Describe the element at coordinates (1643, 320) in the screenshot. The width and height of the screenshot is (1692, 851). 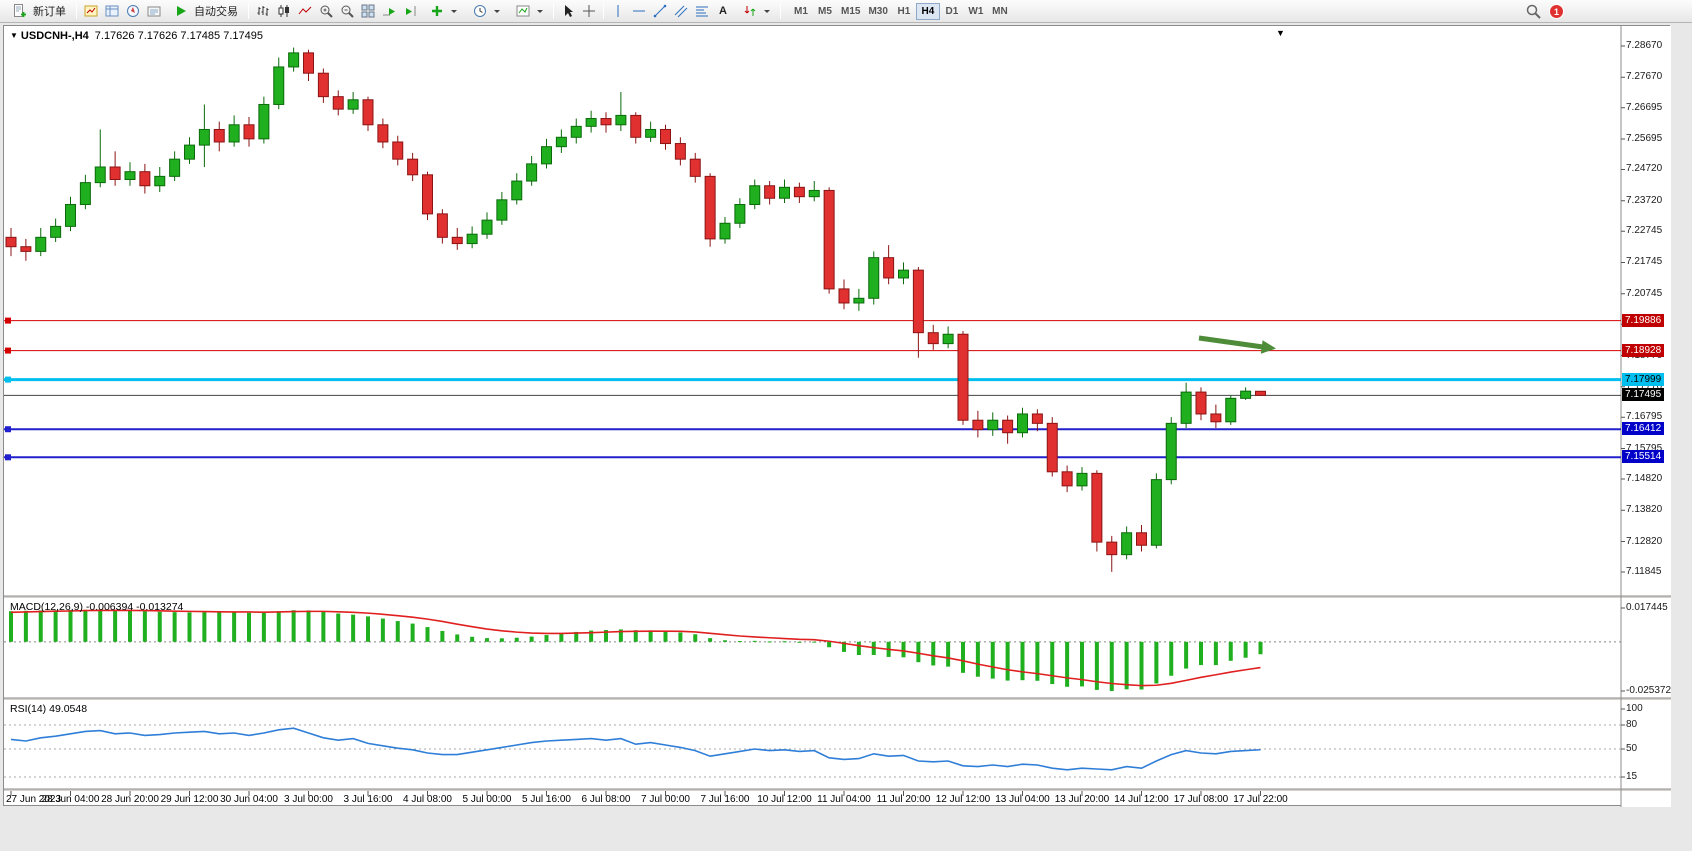
I see `price-line-label: 7.19886` at that location.